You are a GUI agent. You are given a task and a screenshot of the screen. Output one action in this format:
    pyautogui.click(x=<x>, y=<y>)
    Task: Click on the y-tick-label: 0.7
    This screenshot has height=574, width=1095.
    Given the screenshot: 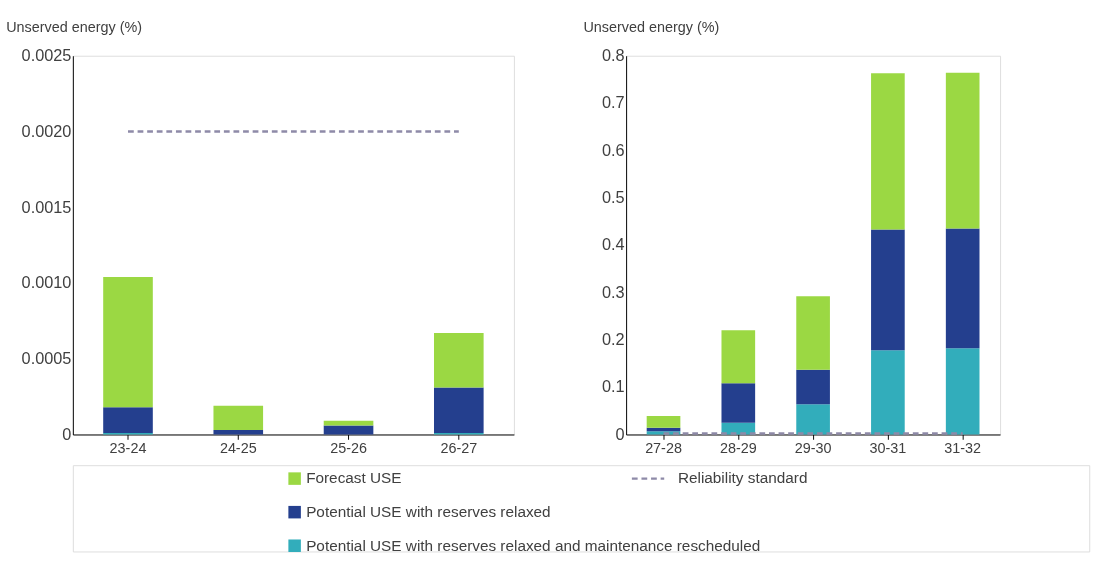 What is the action you would take?
    pyautogui.click(x=613, y=102)
    